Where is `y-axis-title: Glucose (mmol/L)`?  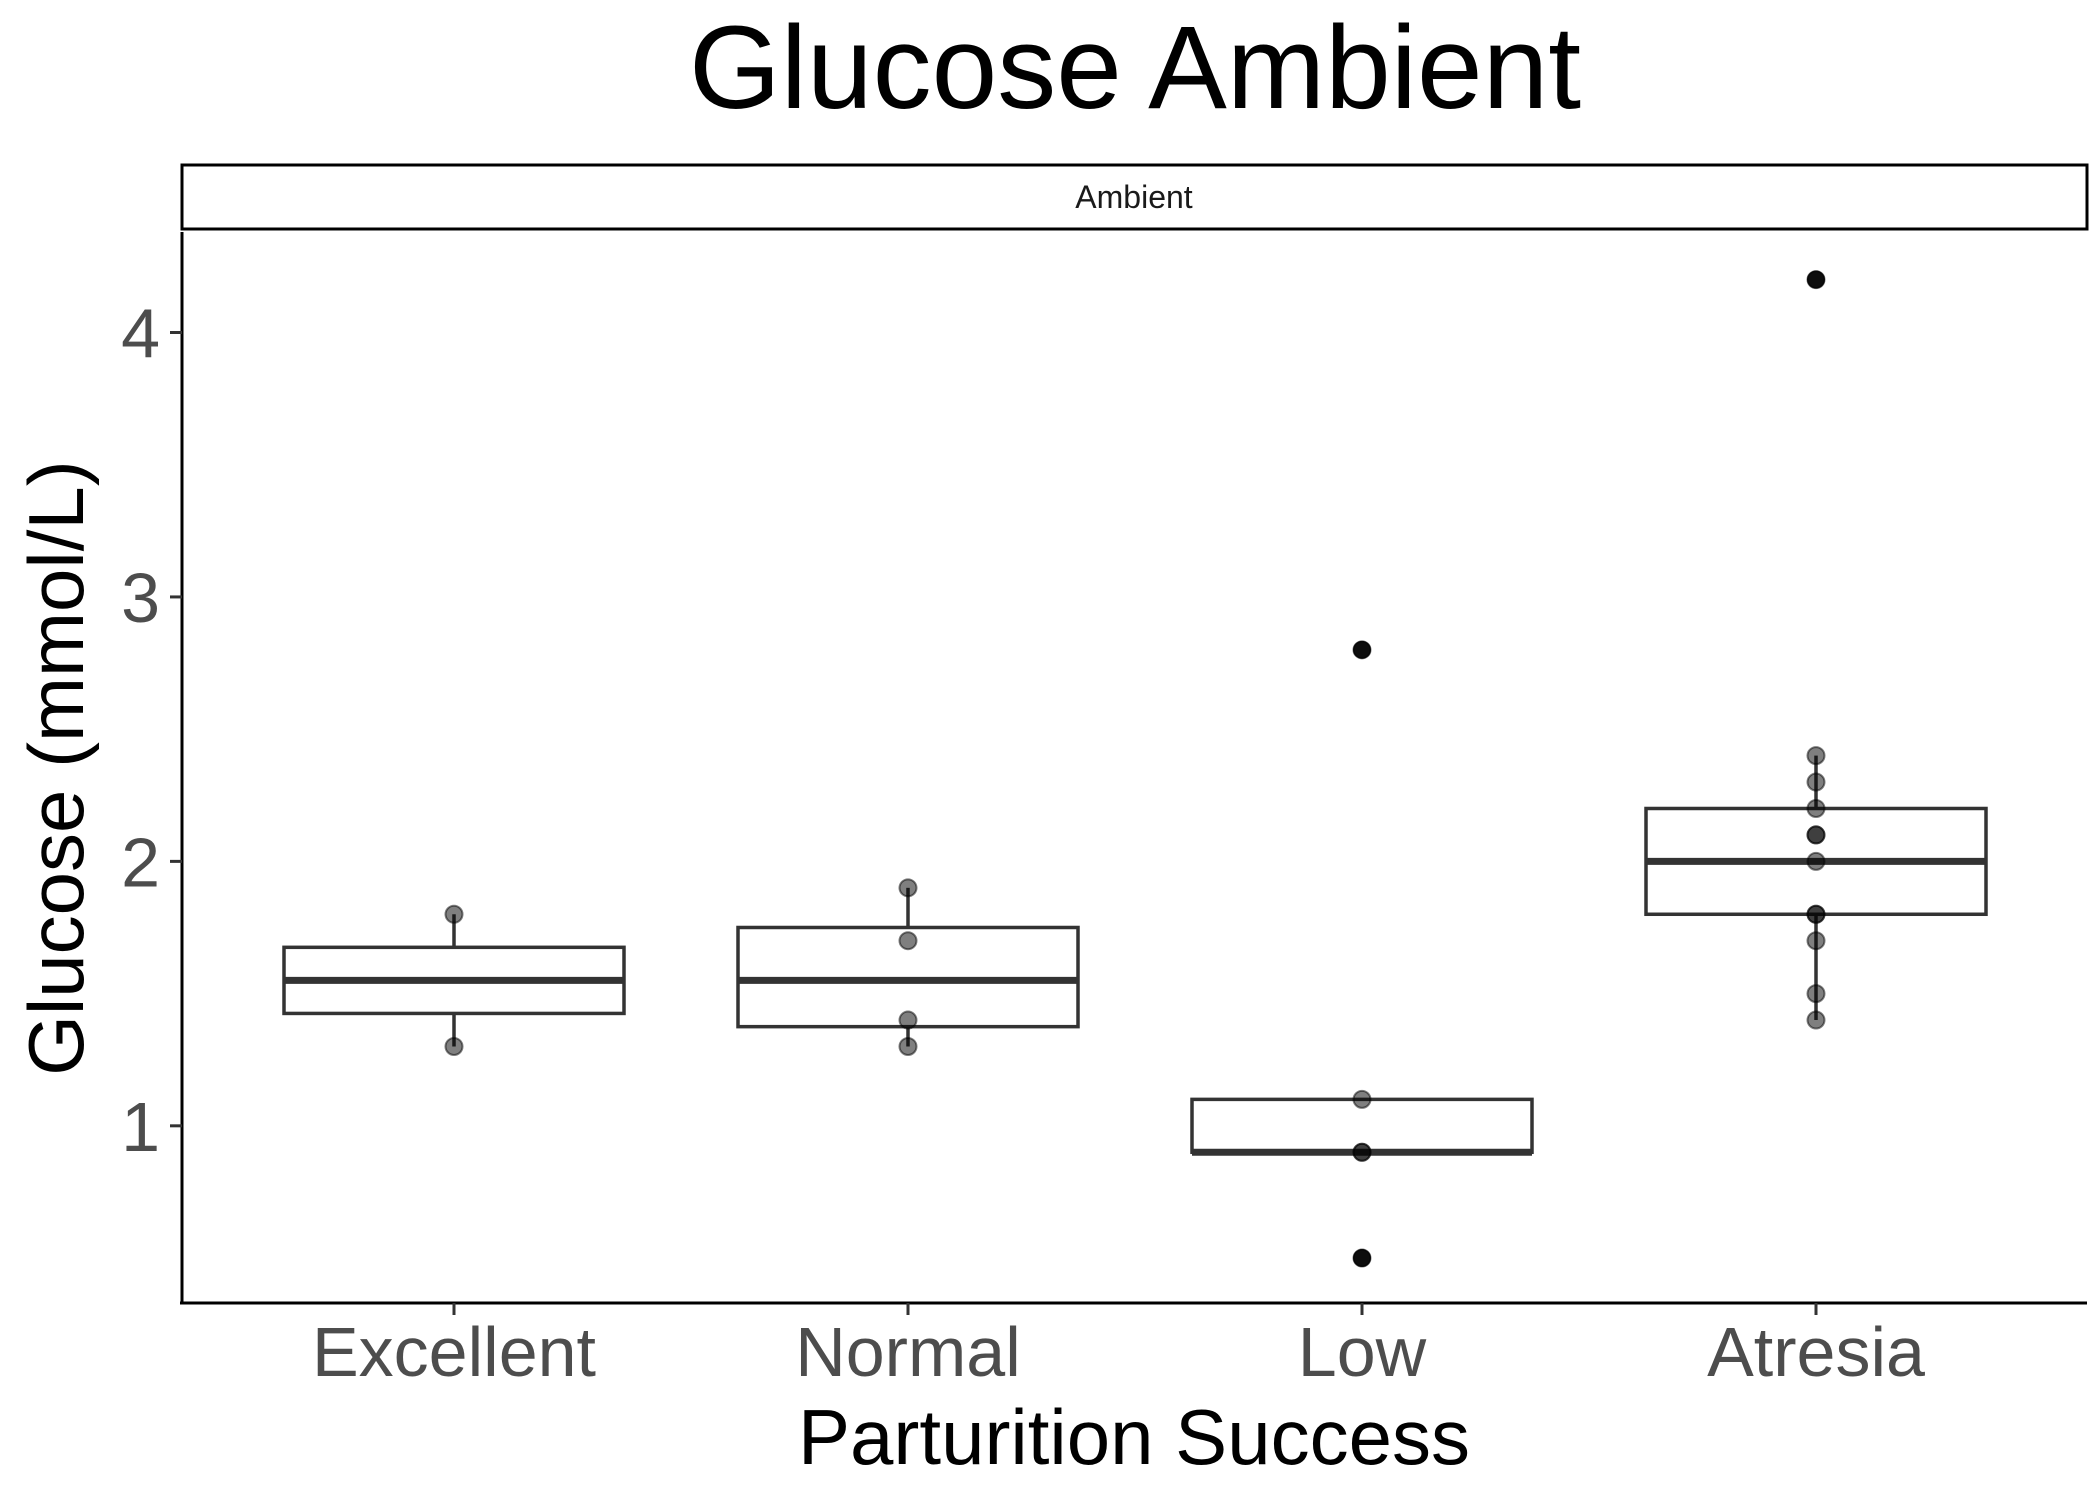
y-axis-title: Glucose (mmol/L) is located at coordinates (56, 767).